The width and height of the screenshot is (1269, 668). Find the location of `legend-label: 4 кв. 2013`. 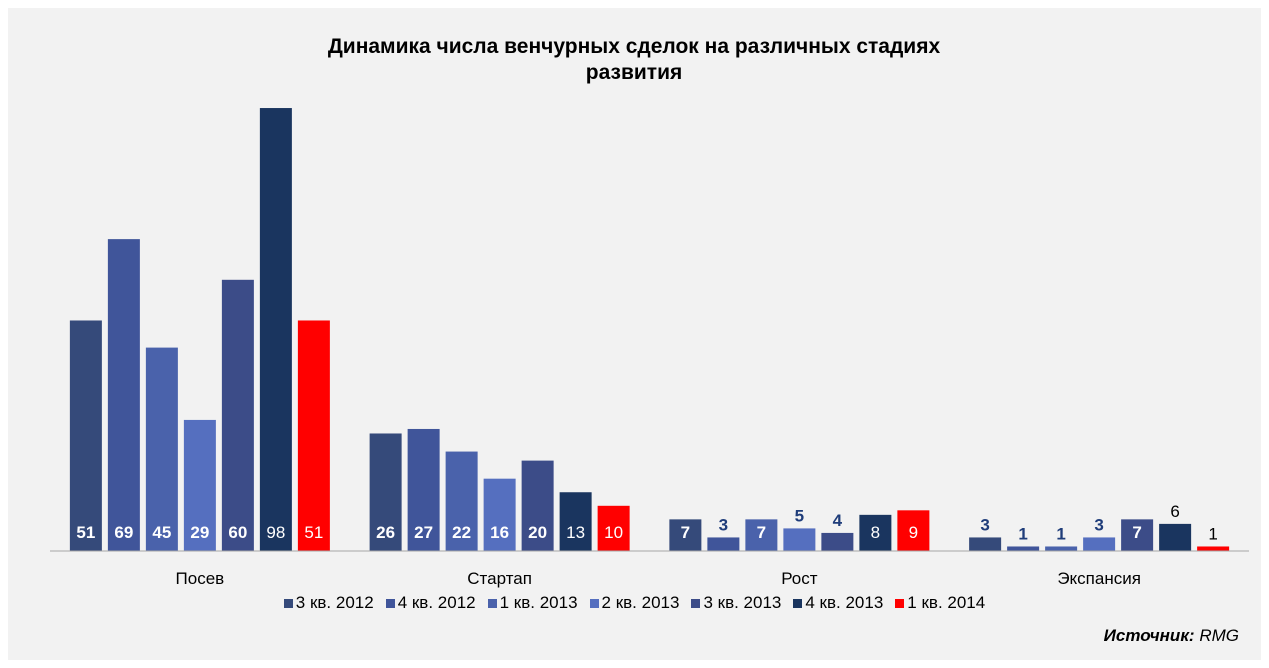

legend-label: 4 кв. 2013 is located at coordinates (844, 602).